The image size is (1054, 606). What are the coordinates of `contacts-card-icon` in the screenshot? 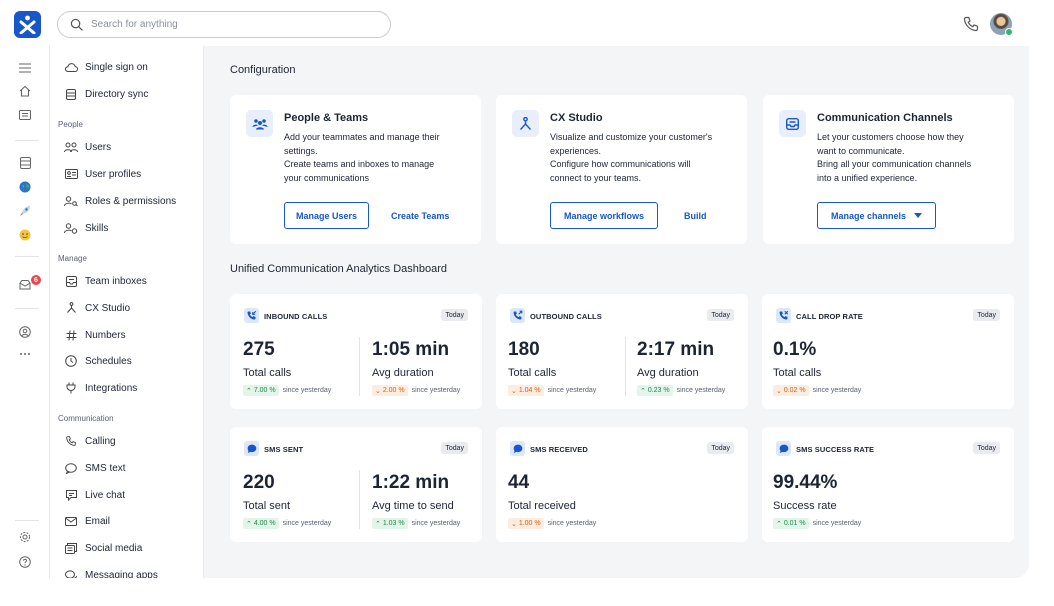 It's located at (25, 115).